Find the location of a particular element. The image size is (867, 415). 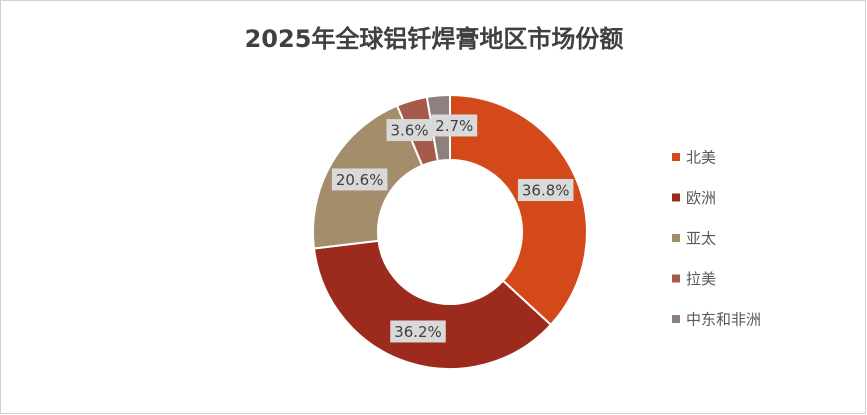

chart-title: 2025年全球铝钎焊膏地区市场份额 is located at coordinates (434, 39).